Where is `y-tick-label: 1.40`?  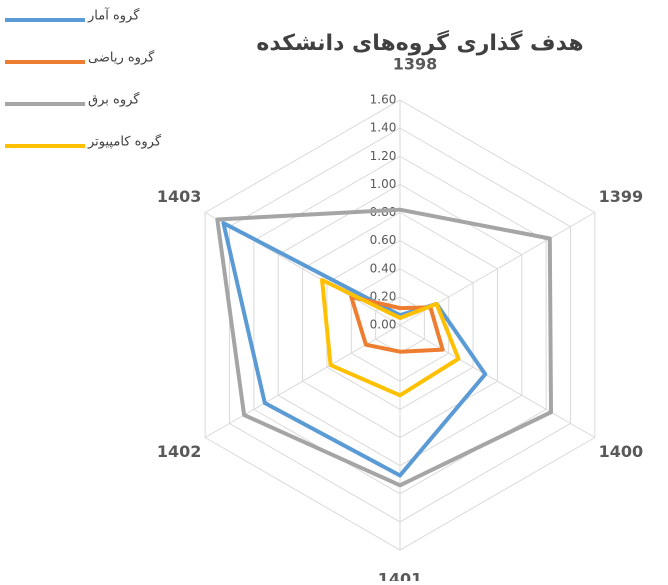 y-tick-label: 1.40 is located at coordinates (383, 128).